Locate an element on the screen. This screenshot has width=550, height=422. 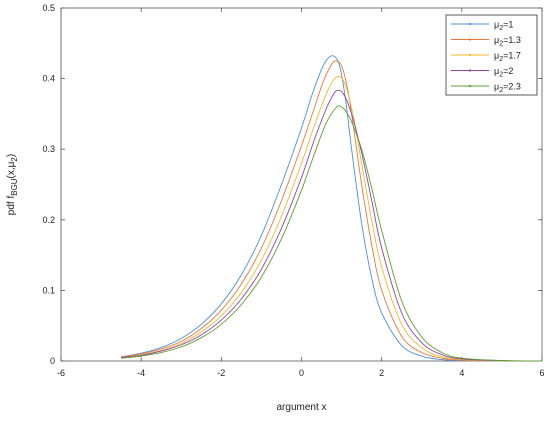
x-tick-label: 4 is located at coordinates (461, 373).